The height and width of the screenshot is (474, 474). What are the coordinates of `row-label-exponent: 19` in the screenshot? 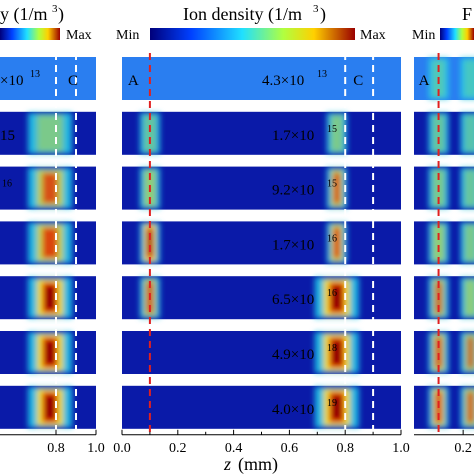 It's located at (332, 403).